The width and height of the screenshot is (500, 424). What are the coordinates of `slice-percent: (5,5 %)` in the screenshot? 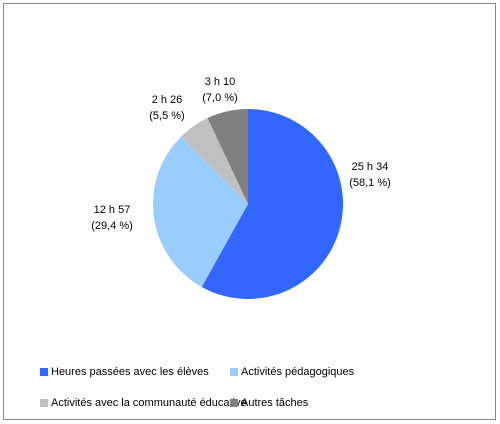 It's located at (166, 116).